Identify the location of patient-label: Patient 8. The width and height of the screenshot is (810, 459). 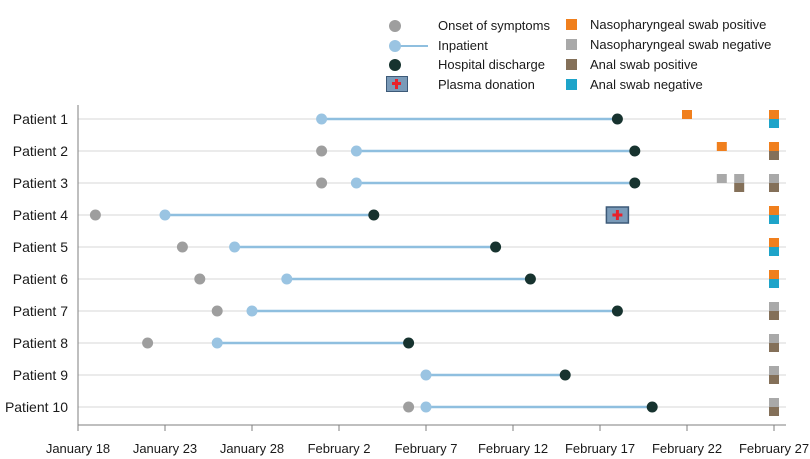
(40, 343).